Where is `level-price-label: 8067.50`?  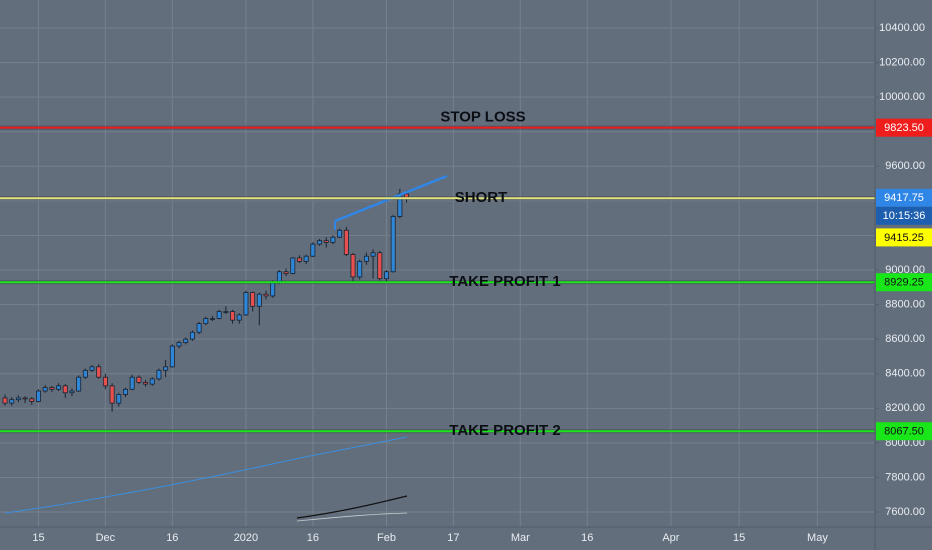 level-price-label: 8067.50 is located at coordinates (904, 432).